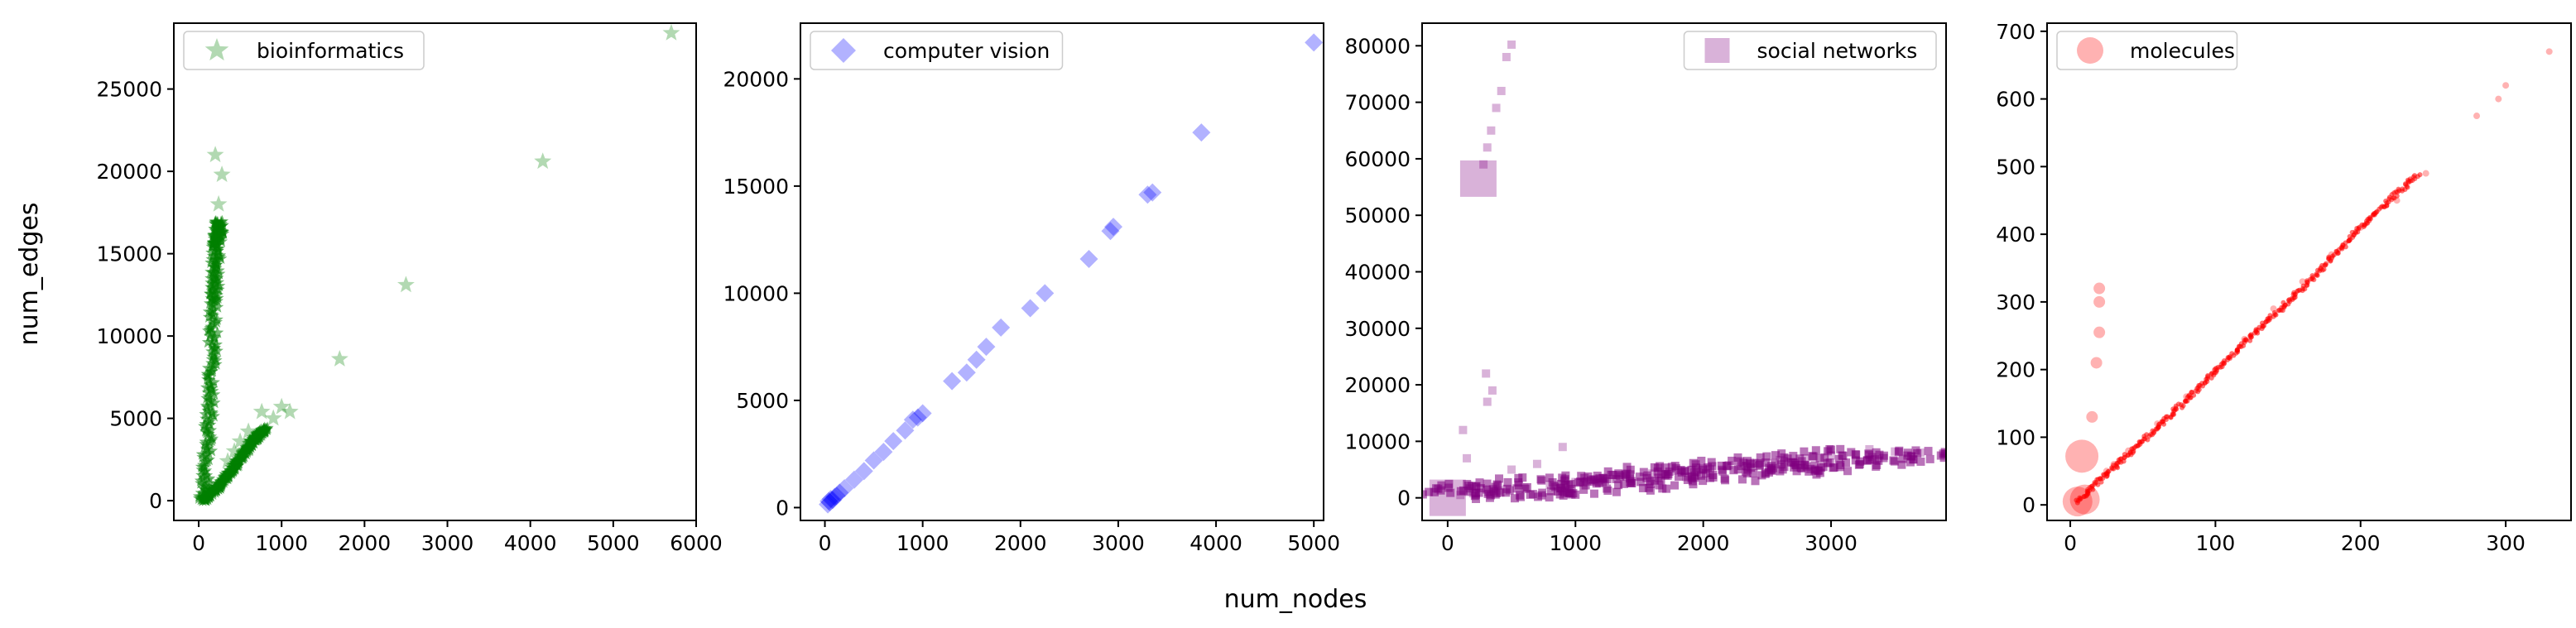  I want to click on y-tick-label: 0, so click(155, 501).